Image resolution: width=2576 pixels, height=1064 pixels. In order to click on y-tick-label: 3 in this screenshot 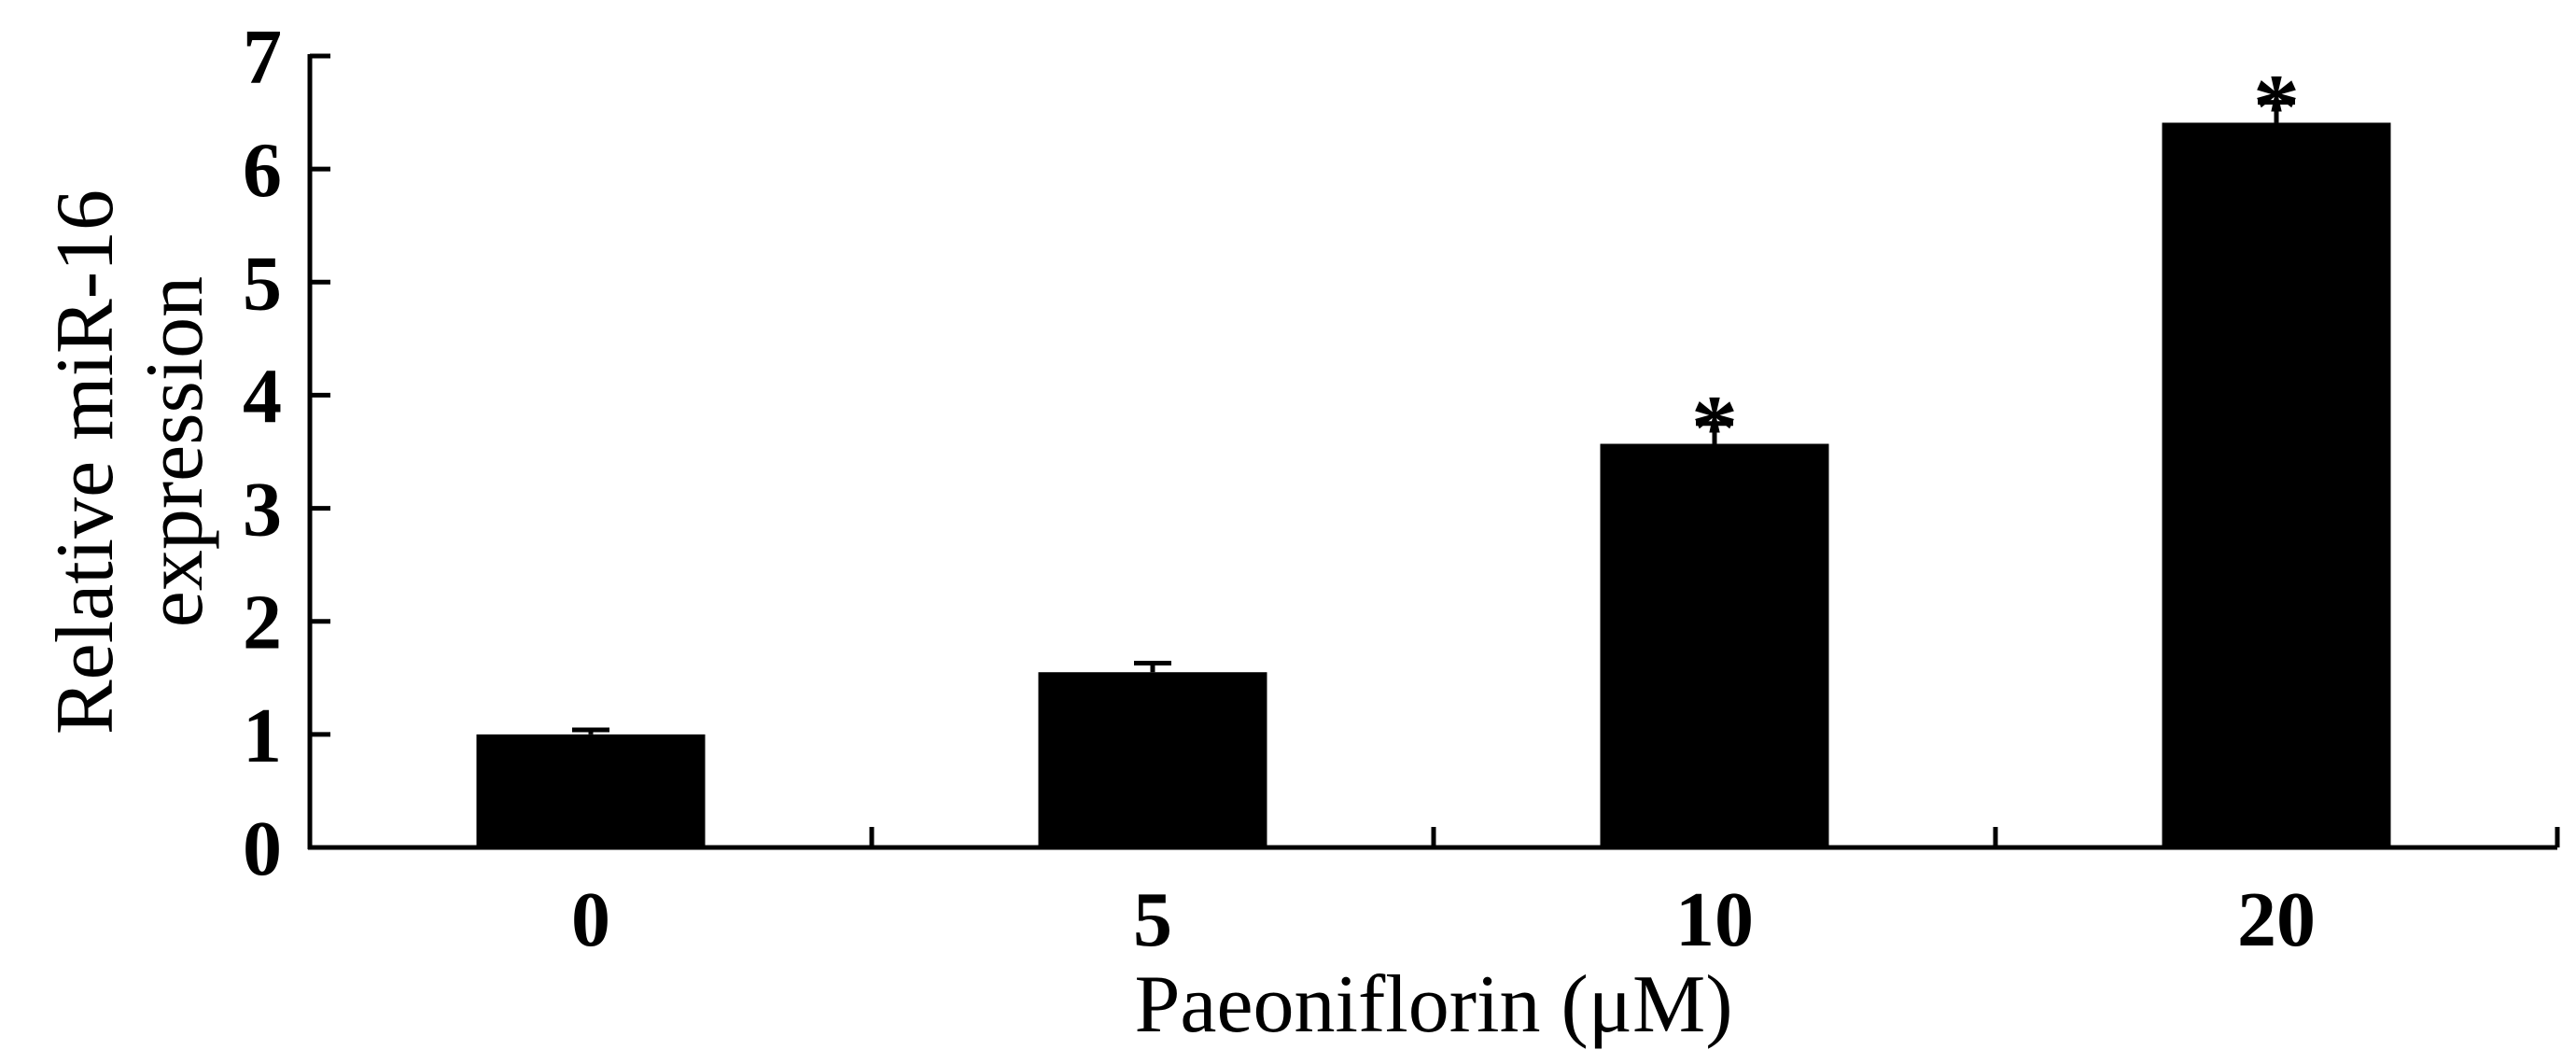, I will do `click(262, 510)`.